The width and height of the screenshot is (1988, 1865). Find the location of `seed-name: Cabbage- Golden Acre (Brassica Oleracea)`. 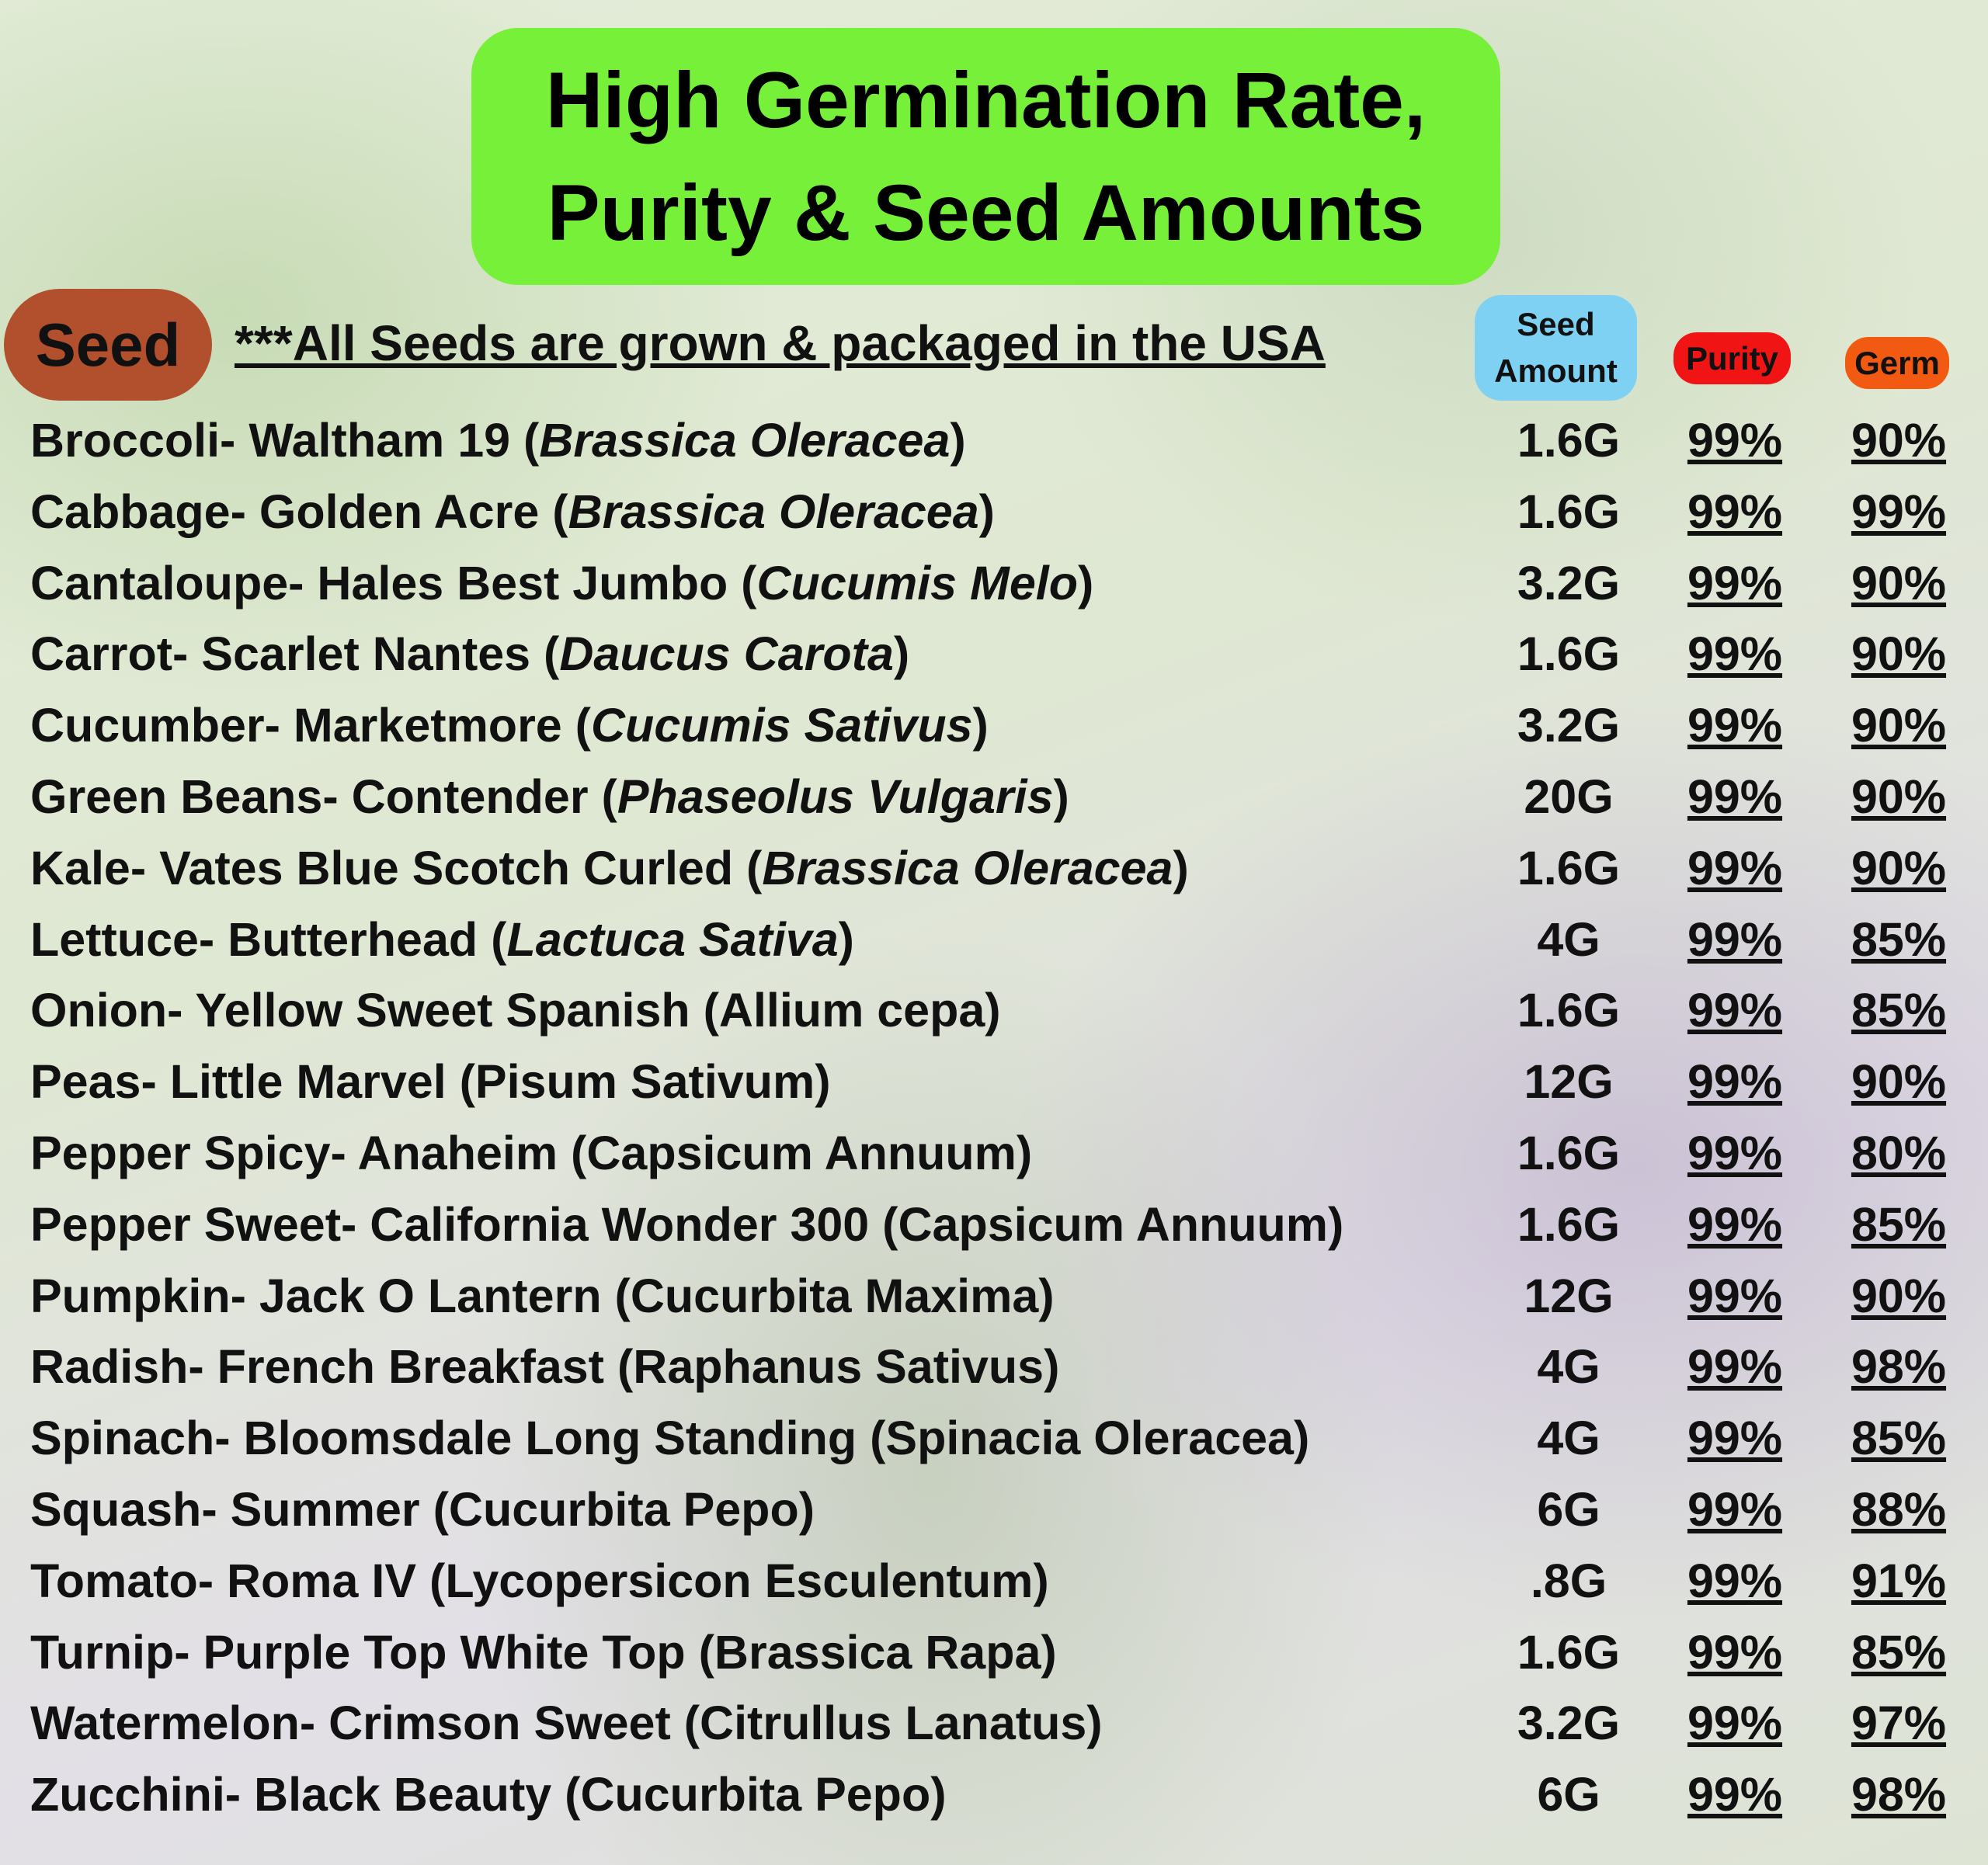

seed-name: Cabbage- Golden Acre (Brassica Oleracea) is located at coordinates (512, 511).